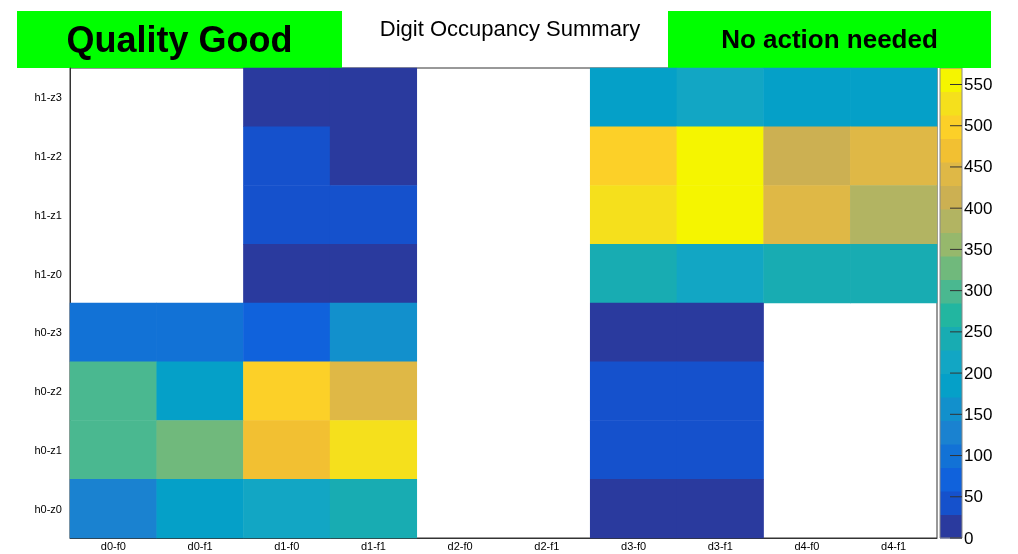  Describe the element at coordinates (179, 39) in the screenshot. I see `text: Quality Good` at that location.